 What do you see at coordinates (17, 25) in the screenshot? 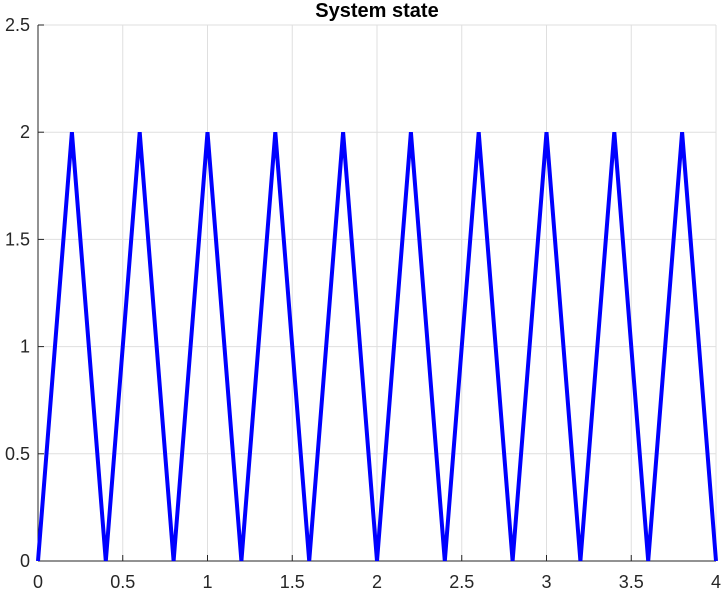
I see `y-tick-label: 2.5` at bounding box center [17, 25].